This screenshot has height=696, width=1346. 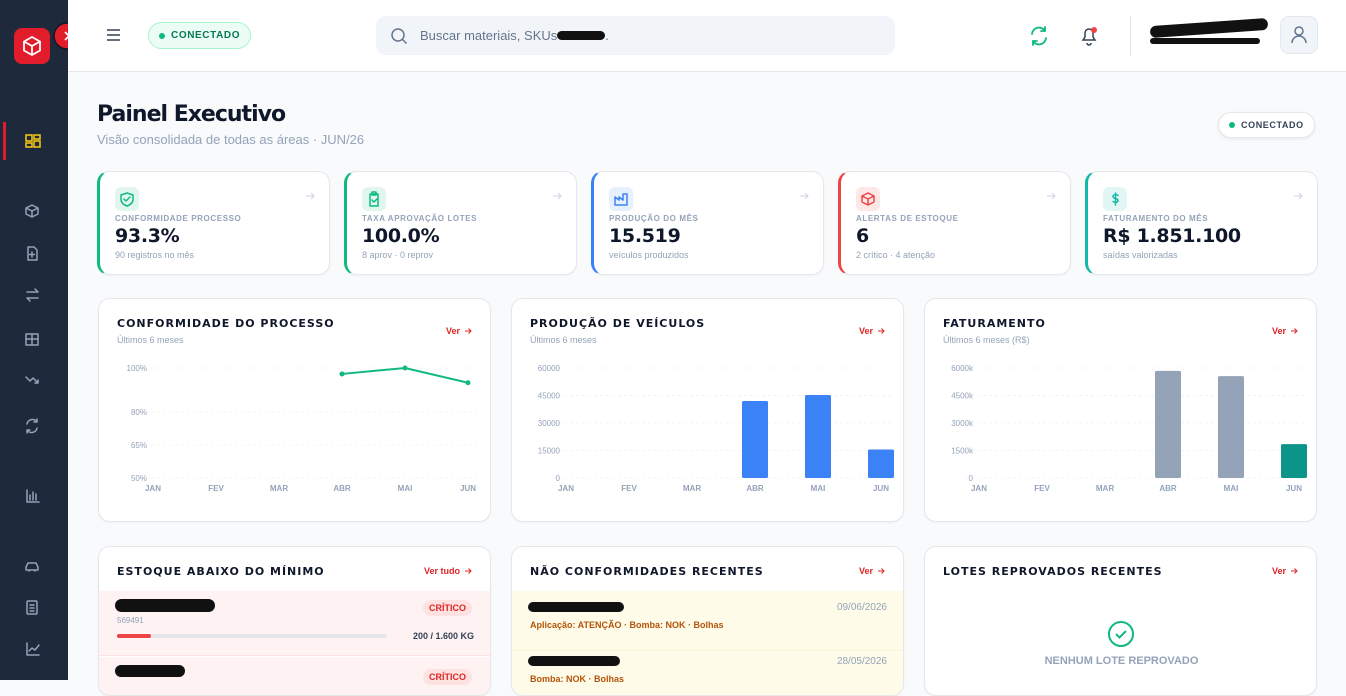 I want to click on panel-subtitle: Últimos 6 meses (R$), so click(x=986, y=340).